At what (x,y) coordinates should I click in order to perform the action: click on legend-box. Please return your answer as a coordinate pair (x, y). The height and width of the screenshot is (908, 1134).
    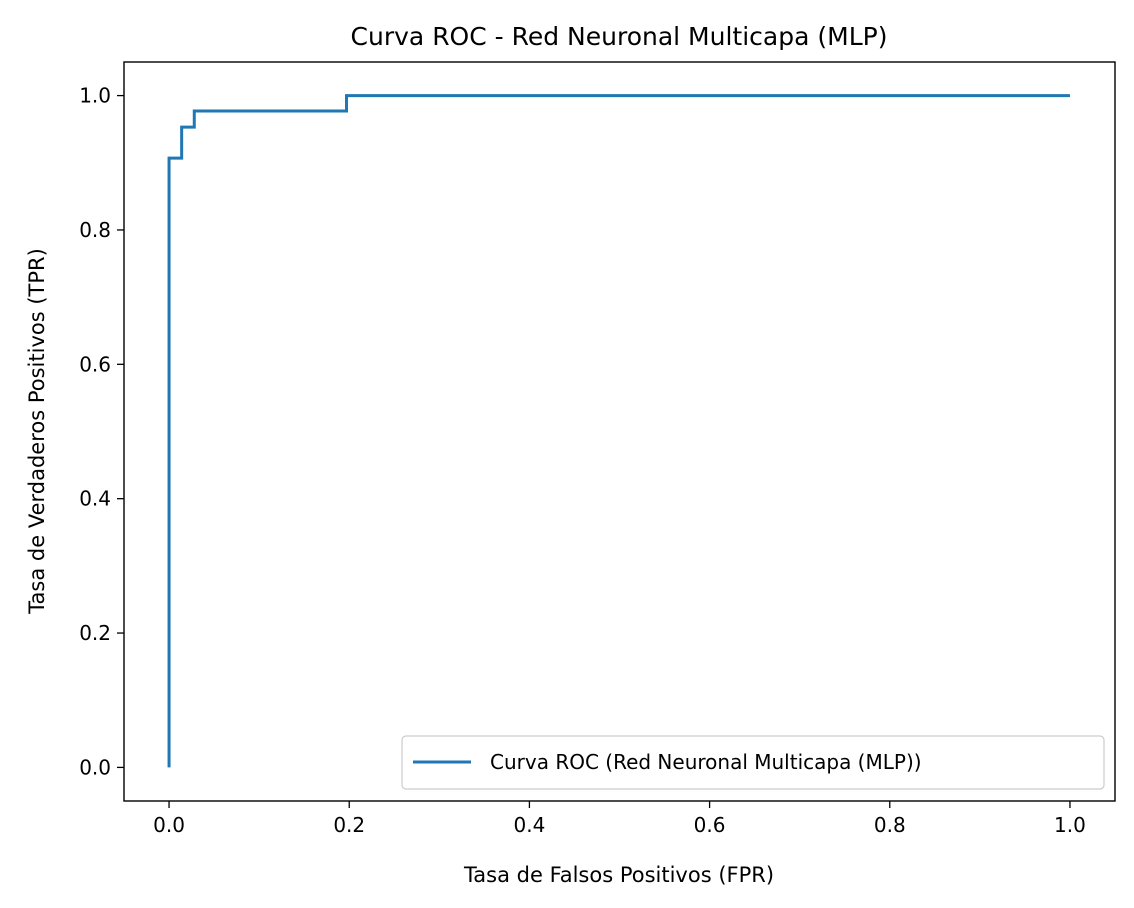
    Looking at the image, I should click on (753, 762).